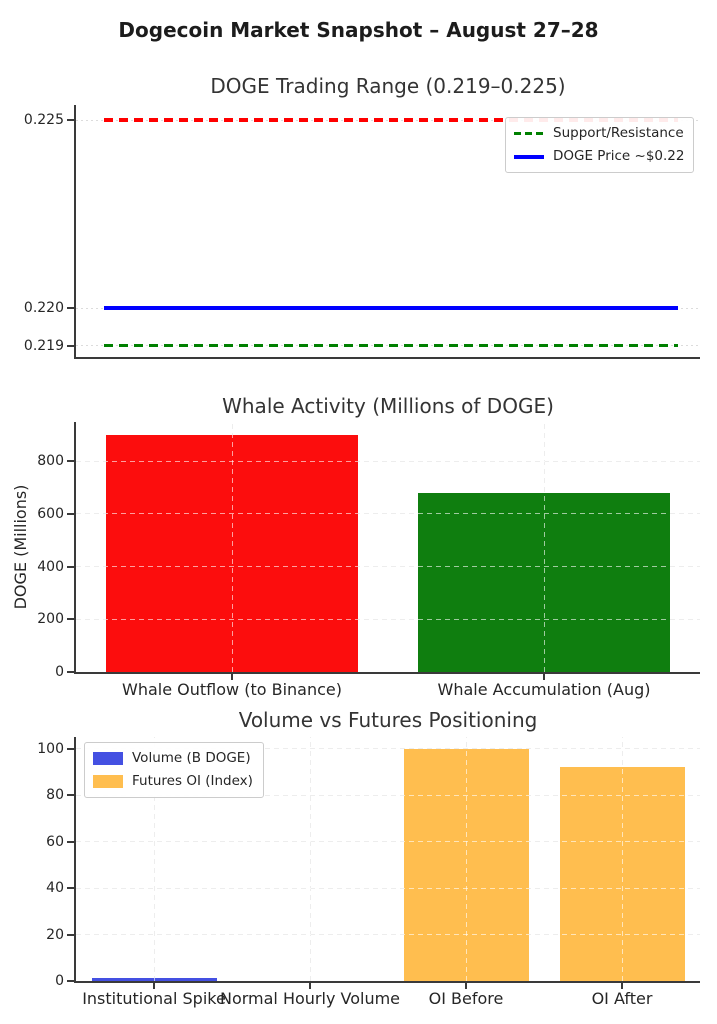 The image size is (717, 1024). I want to click on legend-label: Support/Resistance, so click(618, 133).